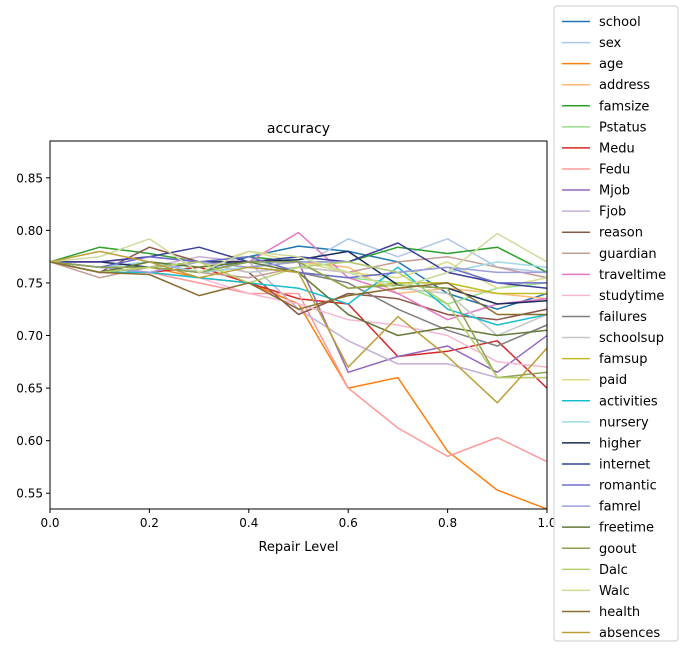 The image size is (685, 652). What do you see at coordinates (632, 275) in the screenshot?
I see `legend-label: traveltime` at bounding box center [632, 275].